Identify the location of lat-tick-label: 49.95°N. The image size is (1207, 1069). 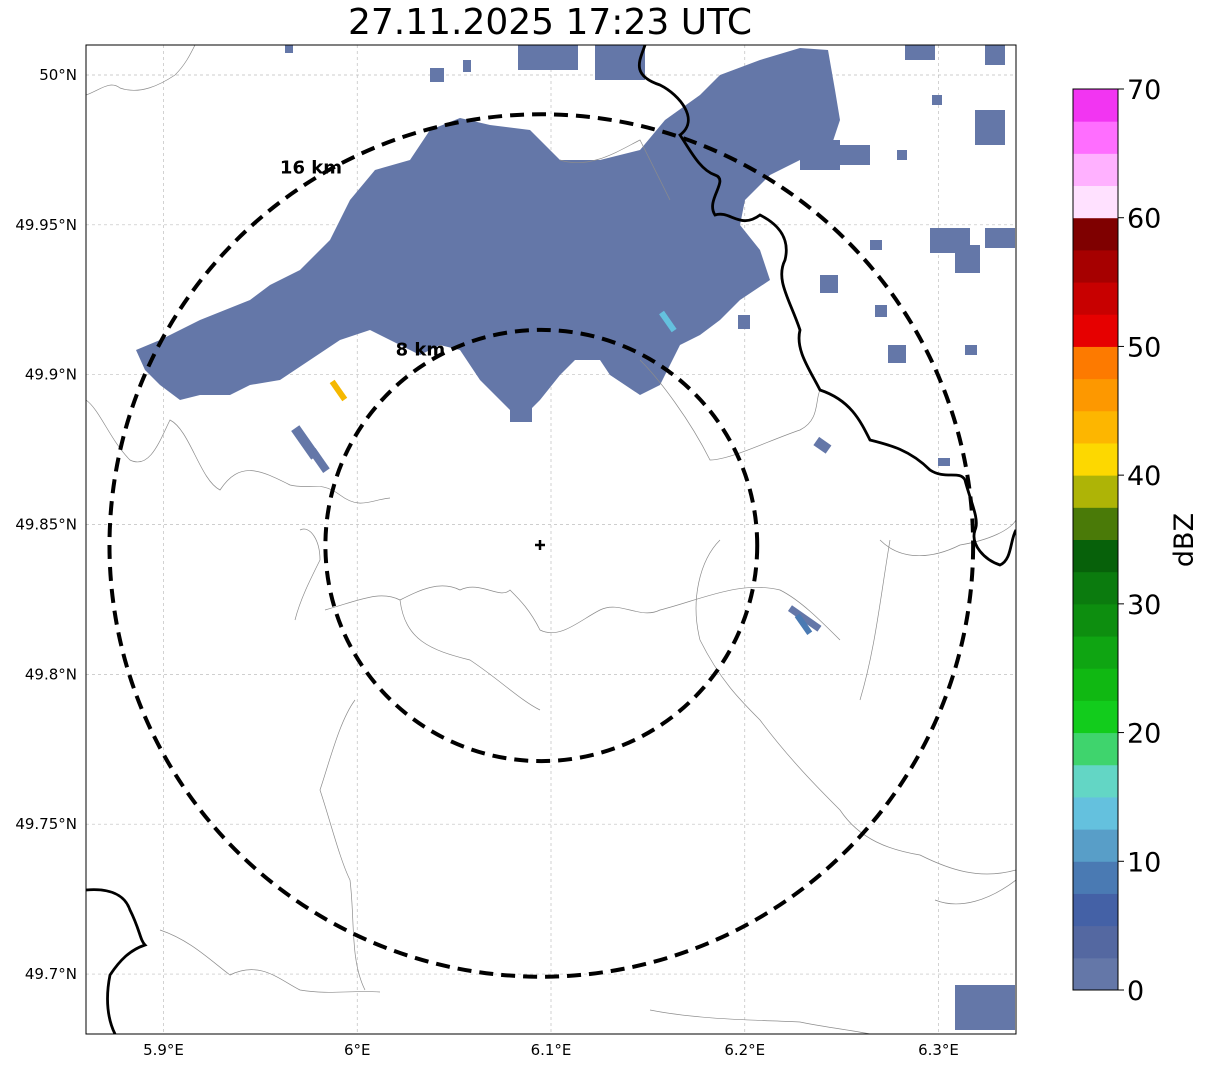
(46, 225).